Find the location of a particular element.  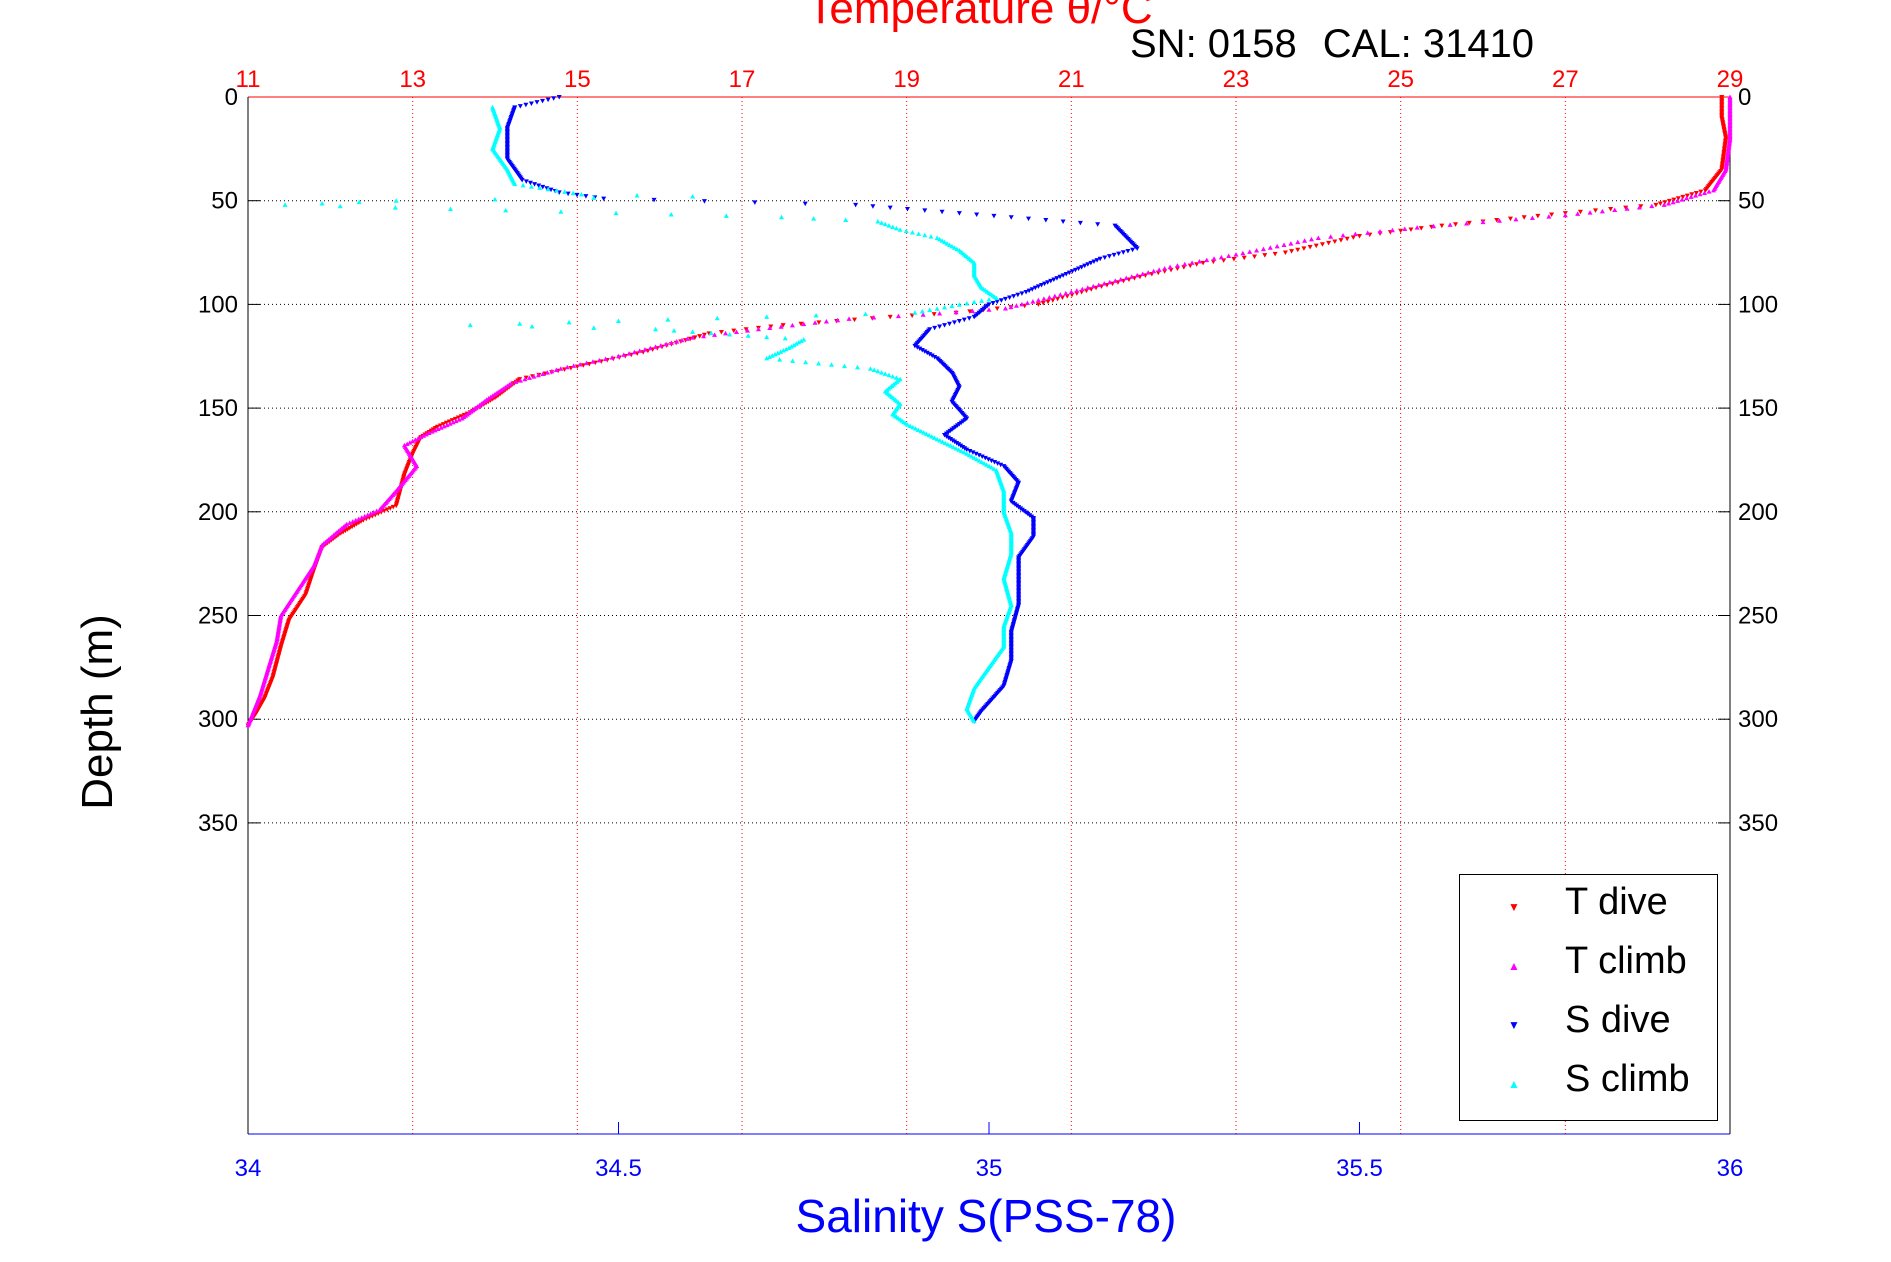

legend-marker-t-dive: ▼ is located at coordinates (1514, 907).